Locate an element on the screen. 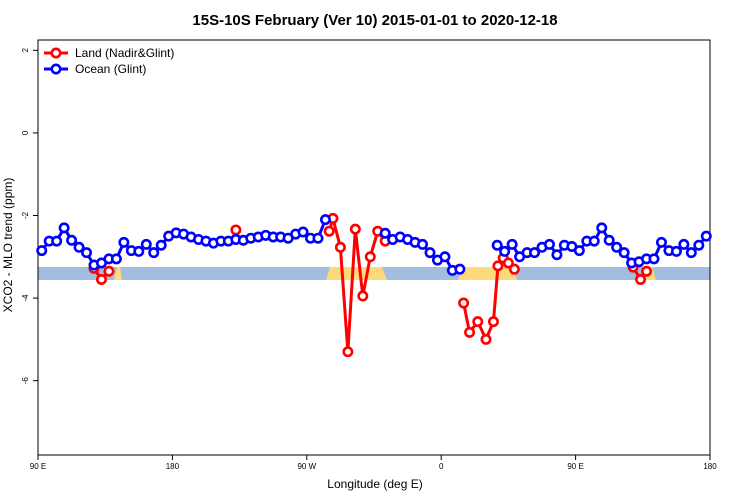 The image size is (750, 500). x-tick-label: 0 is located at coordinates (441, 466).